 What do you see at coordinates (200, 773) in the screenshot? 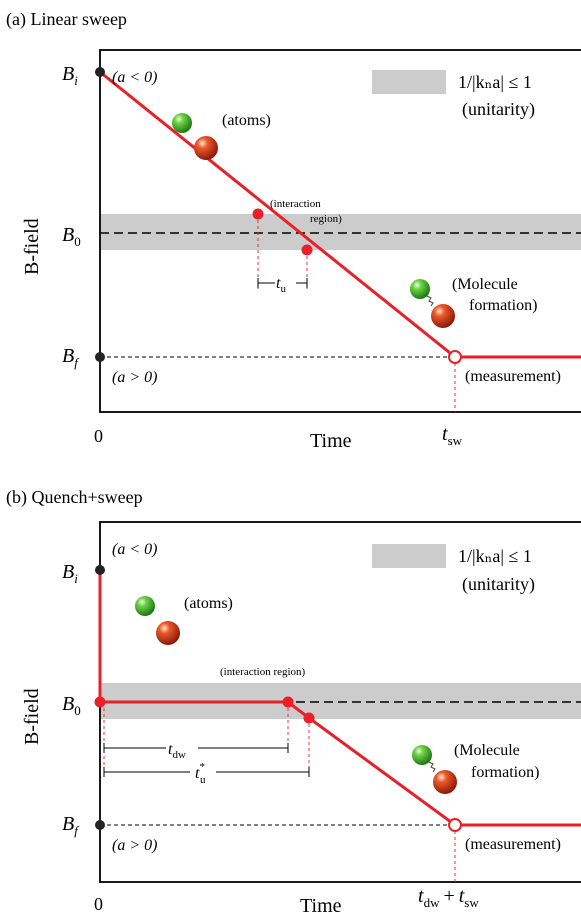
I see `tu-star-label: t* u` at bounding box center [200, 773].